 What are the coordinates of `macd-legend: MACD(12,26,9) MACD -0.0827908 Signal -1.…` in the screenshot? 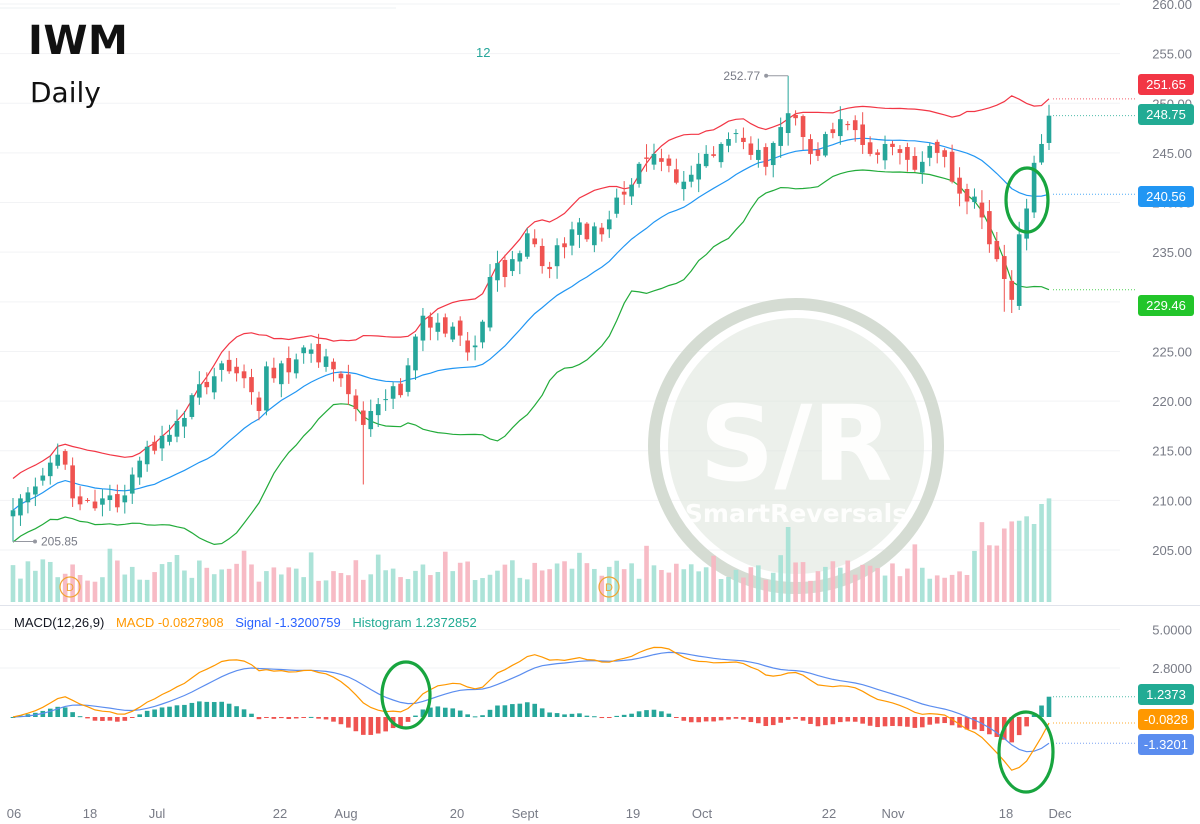 It's located at (249, 622).